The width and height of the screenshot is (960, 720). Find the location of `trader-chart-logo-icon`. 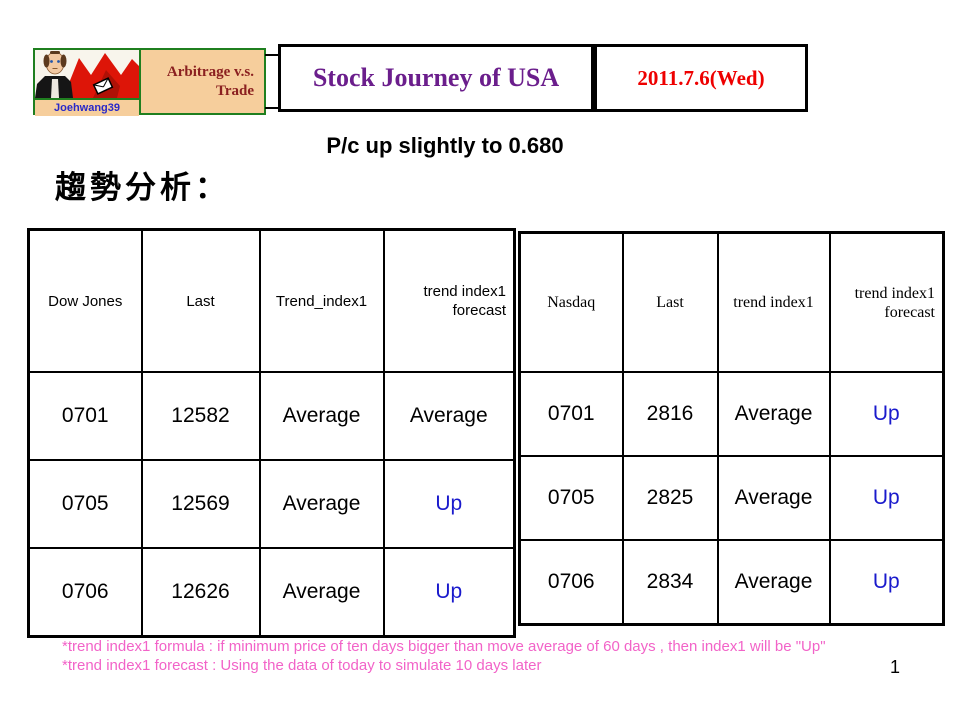

trader-chart-logo-icon is located at coordinates (87, 75).